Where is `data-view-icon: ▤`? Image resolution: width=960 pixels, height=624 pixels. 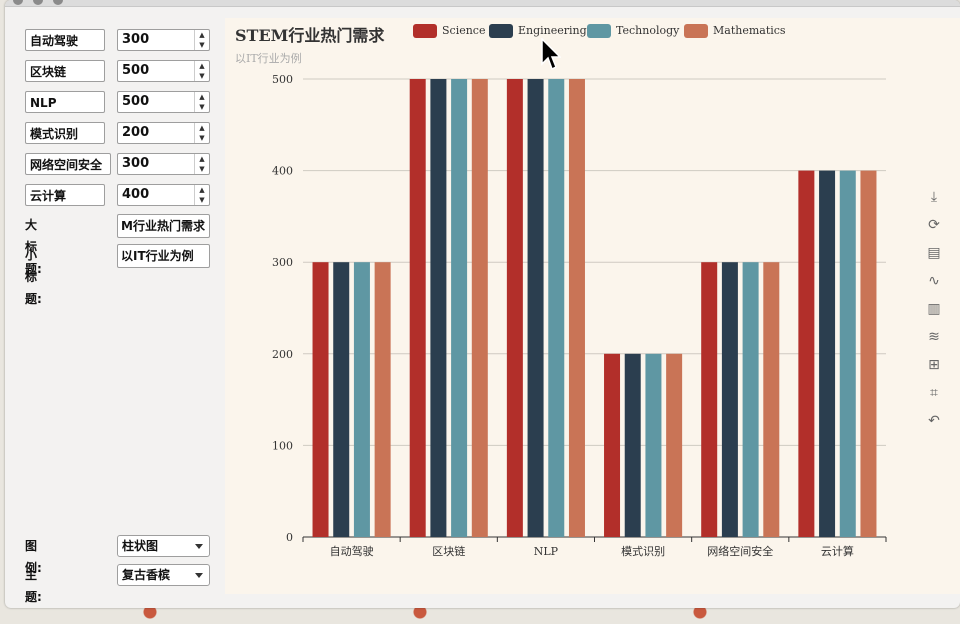
data-view-icon: ▤ is located at coordinates (934, 253).